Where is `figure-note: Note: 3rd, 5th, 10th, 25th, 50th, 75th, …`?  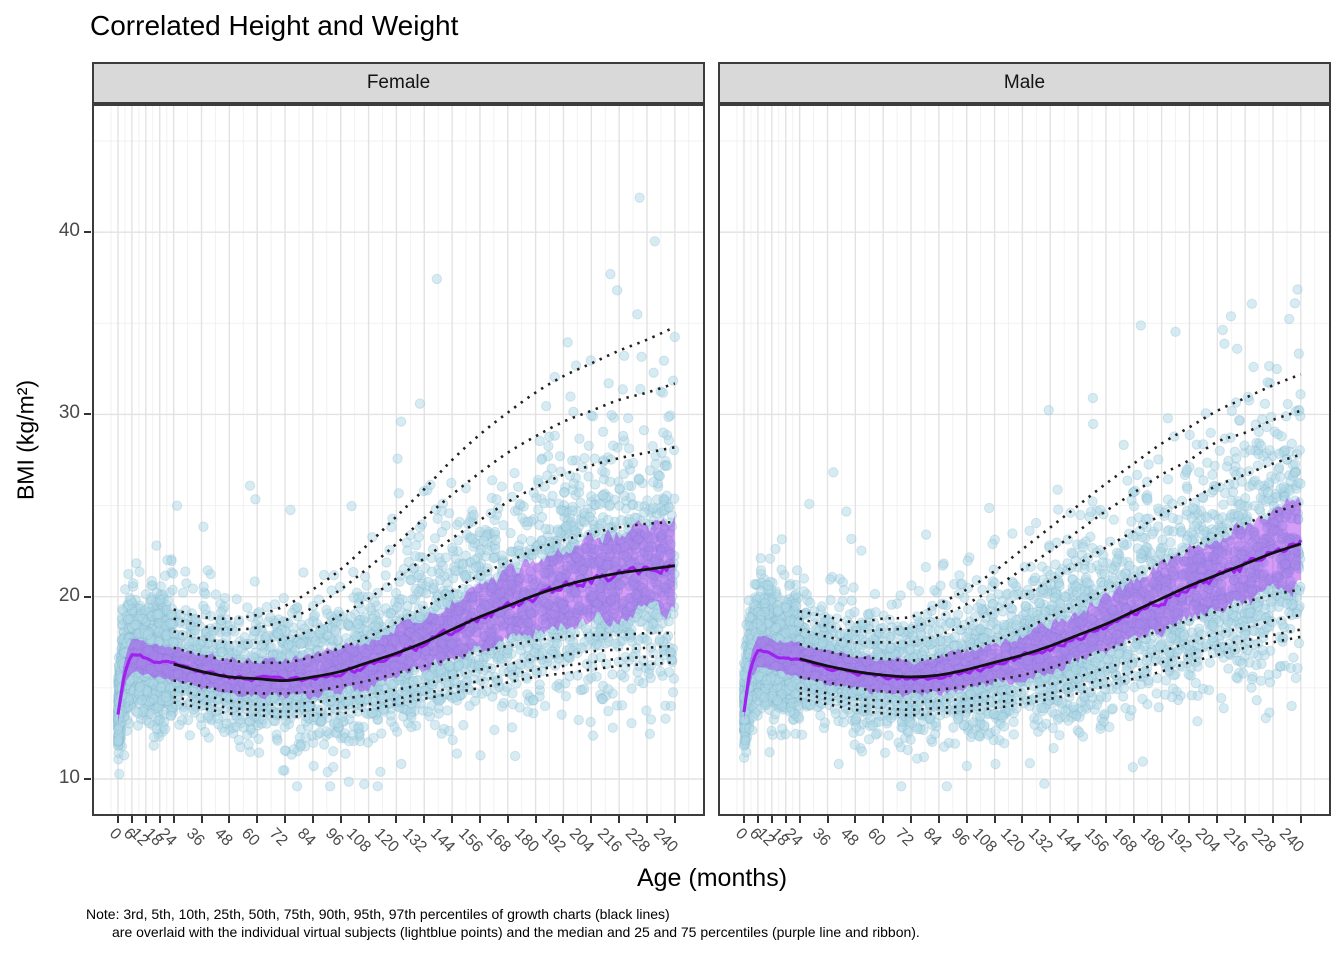
figure-note: Note: 3rd, 5th, 10th, 25th, 50th, 75th, … is located at coordinates (503, 923).